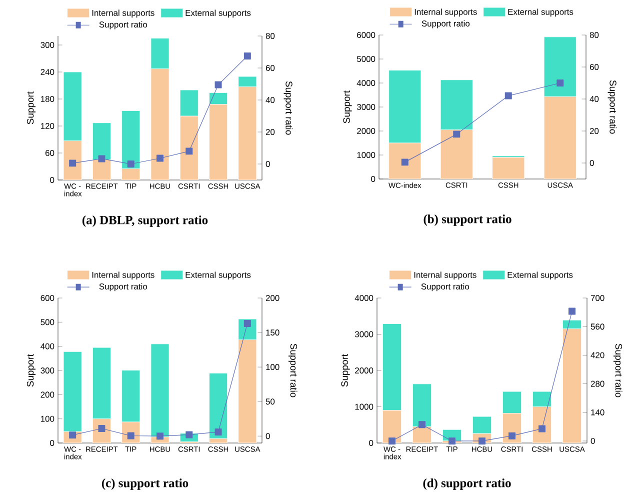 This screenshot has height=502, width=638. What do you see at coordinates (47, 346) in the screenshot?
I see `y-tick-label: 400` at bounding box center [47, 346].